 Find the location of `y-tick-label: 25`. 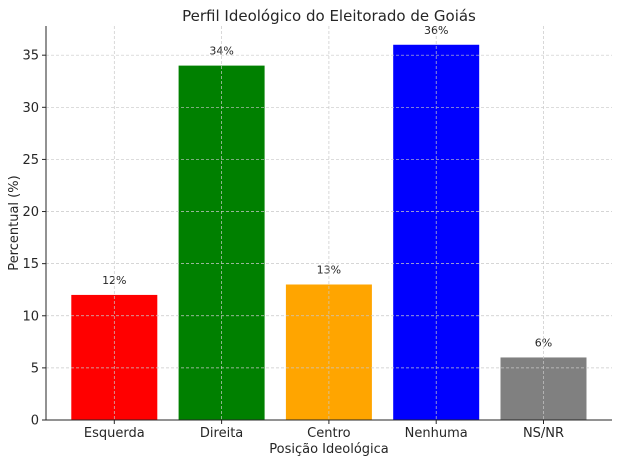

y-tick-label: 25 is located at coordinates (30, 160).